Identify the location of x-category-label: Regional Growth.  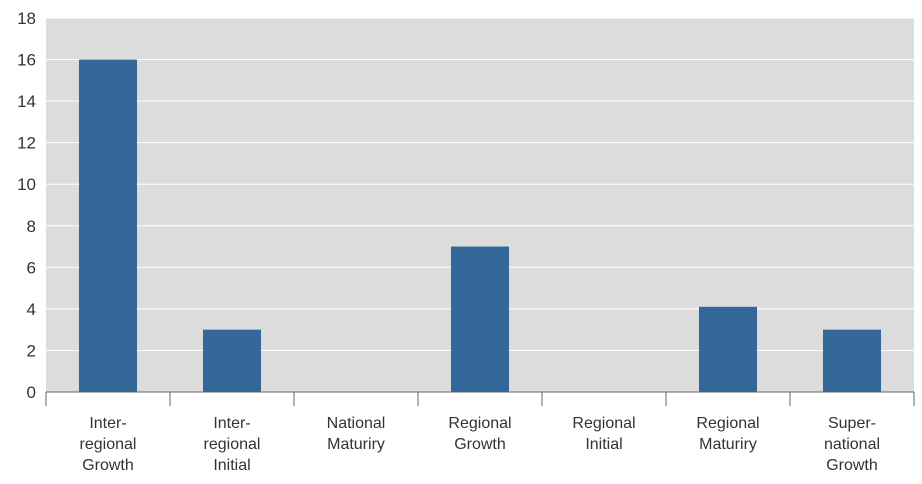
(479, 434).